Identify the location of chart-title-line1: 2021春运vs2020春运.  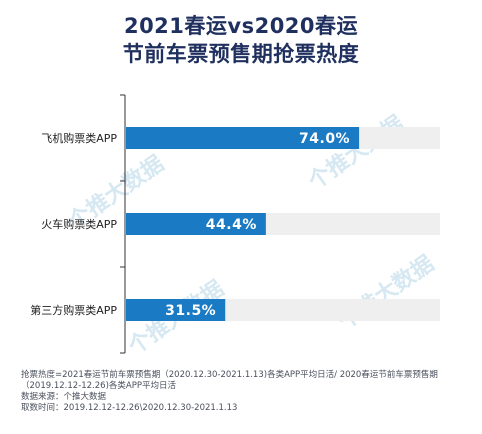
(241, 26).